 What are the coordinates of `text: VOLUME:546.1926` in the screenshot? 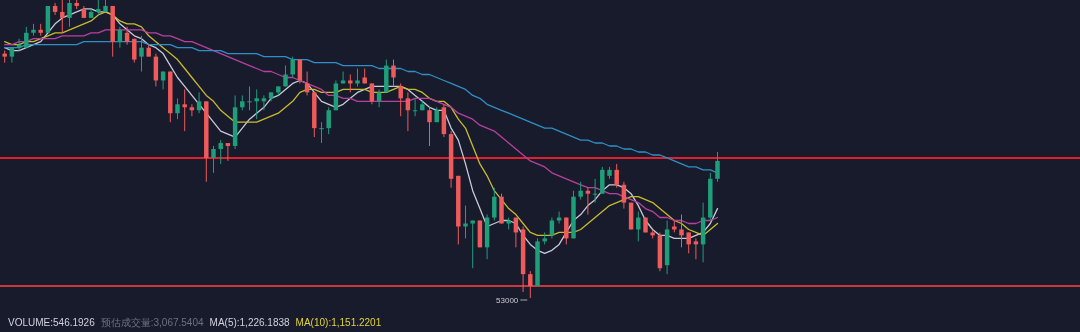 It's located at (52, 322).